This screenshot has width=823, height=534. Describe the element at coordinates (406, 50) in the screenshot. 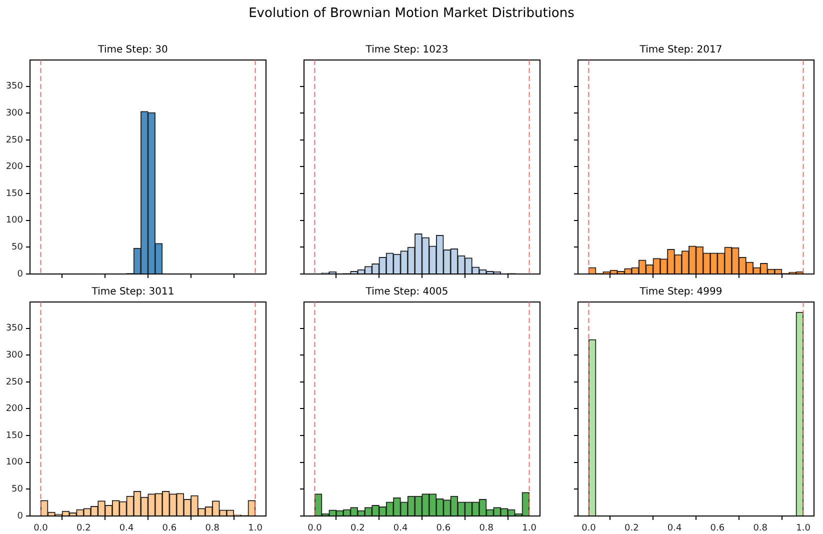

I see `chart-title: Time Step: 1023` at that location.